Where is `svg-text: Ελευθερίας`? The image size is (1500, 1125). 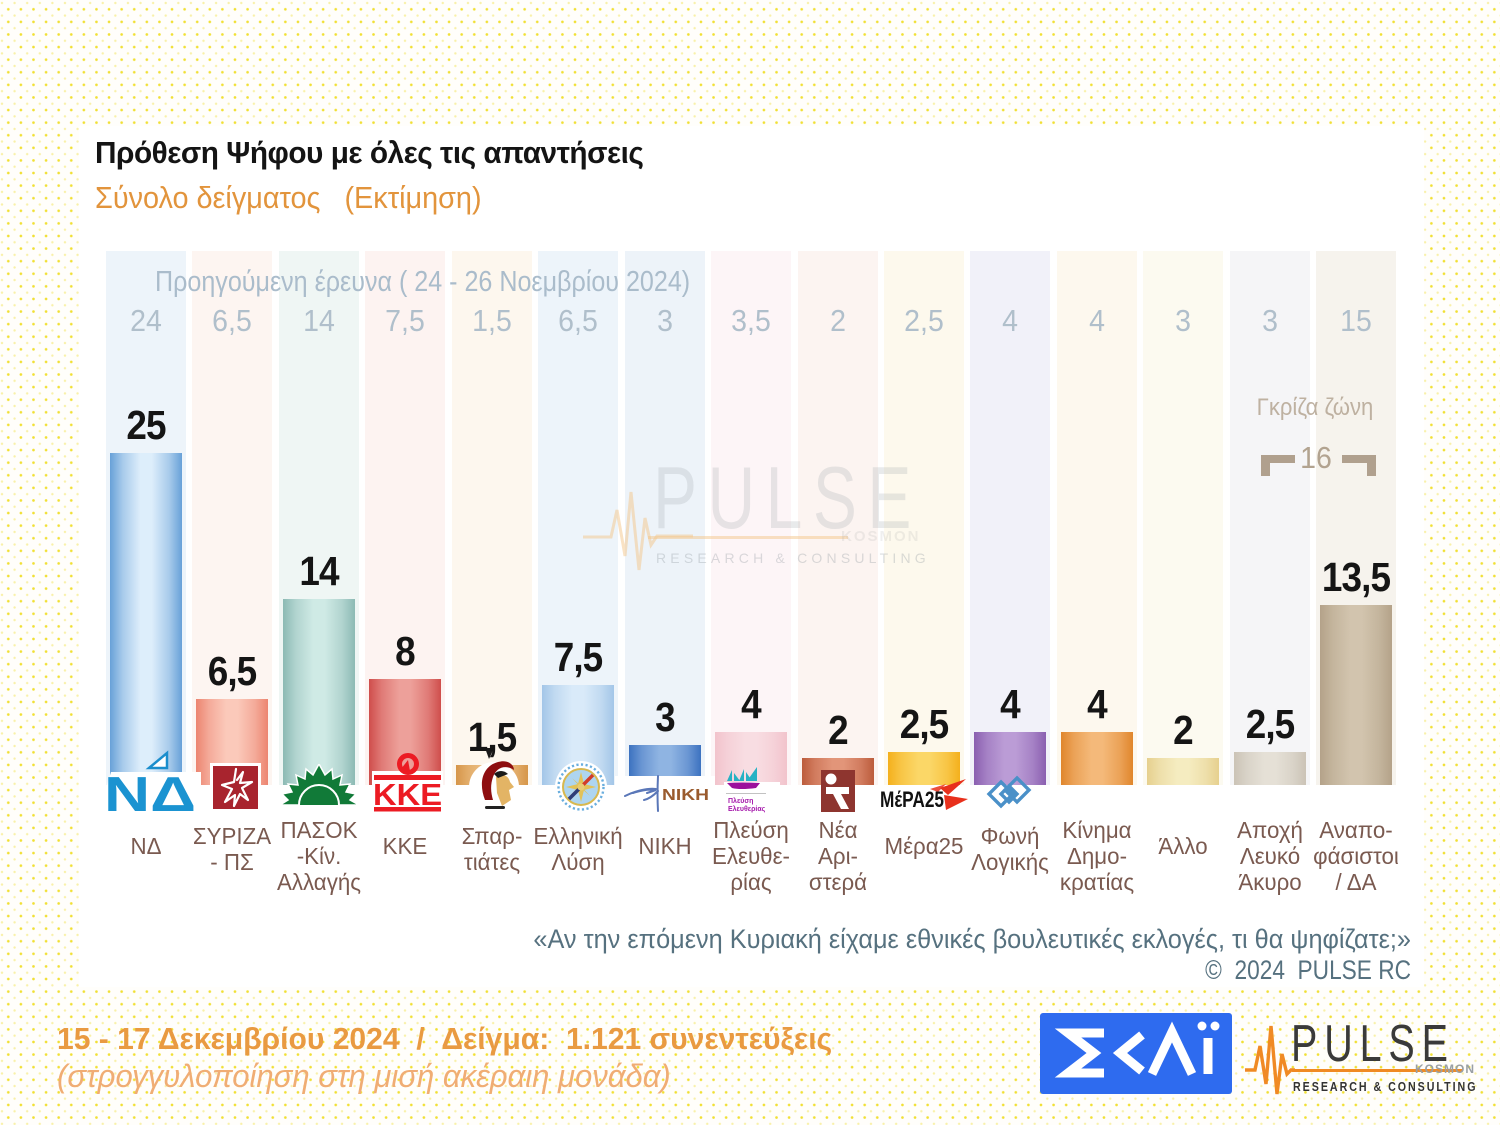 svg-text: Ελευθερίας is located at coordinates (747, 809).